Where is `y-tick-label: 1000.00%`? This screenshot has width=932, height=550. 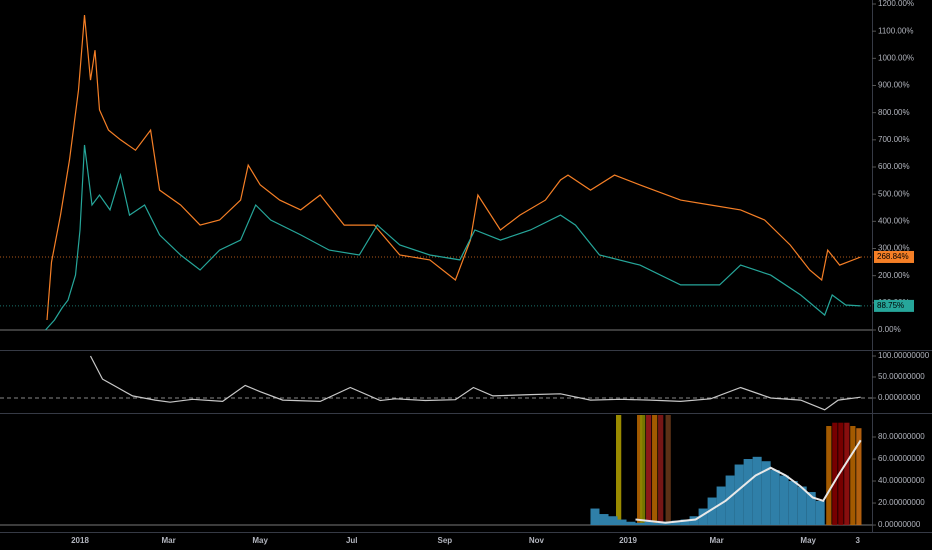 y-tick-label: 1000.00% is located at coordinates (896, 57).